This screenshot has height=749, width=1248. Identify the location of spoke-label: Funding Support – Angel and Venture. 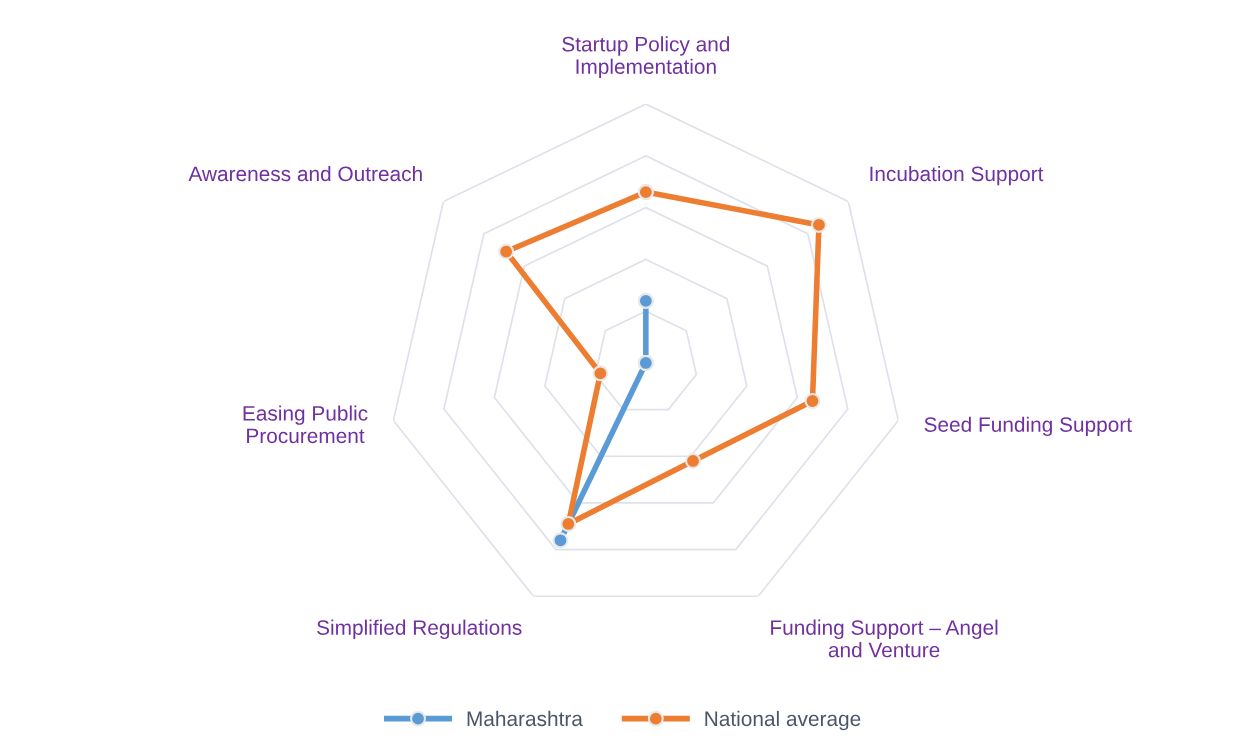
(884, 638).